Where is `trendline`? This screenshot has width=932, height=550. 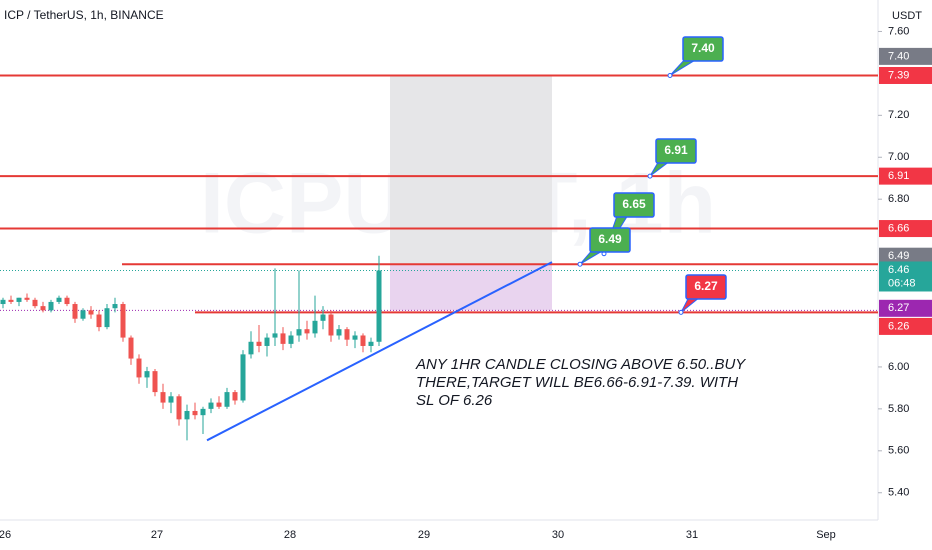 trendline is located at coordinates (379, 351).